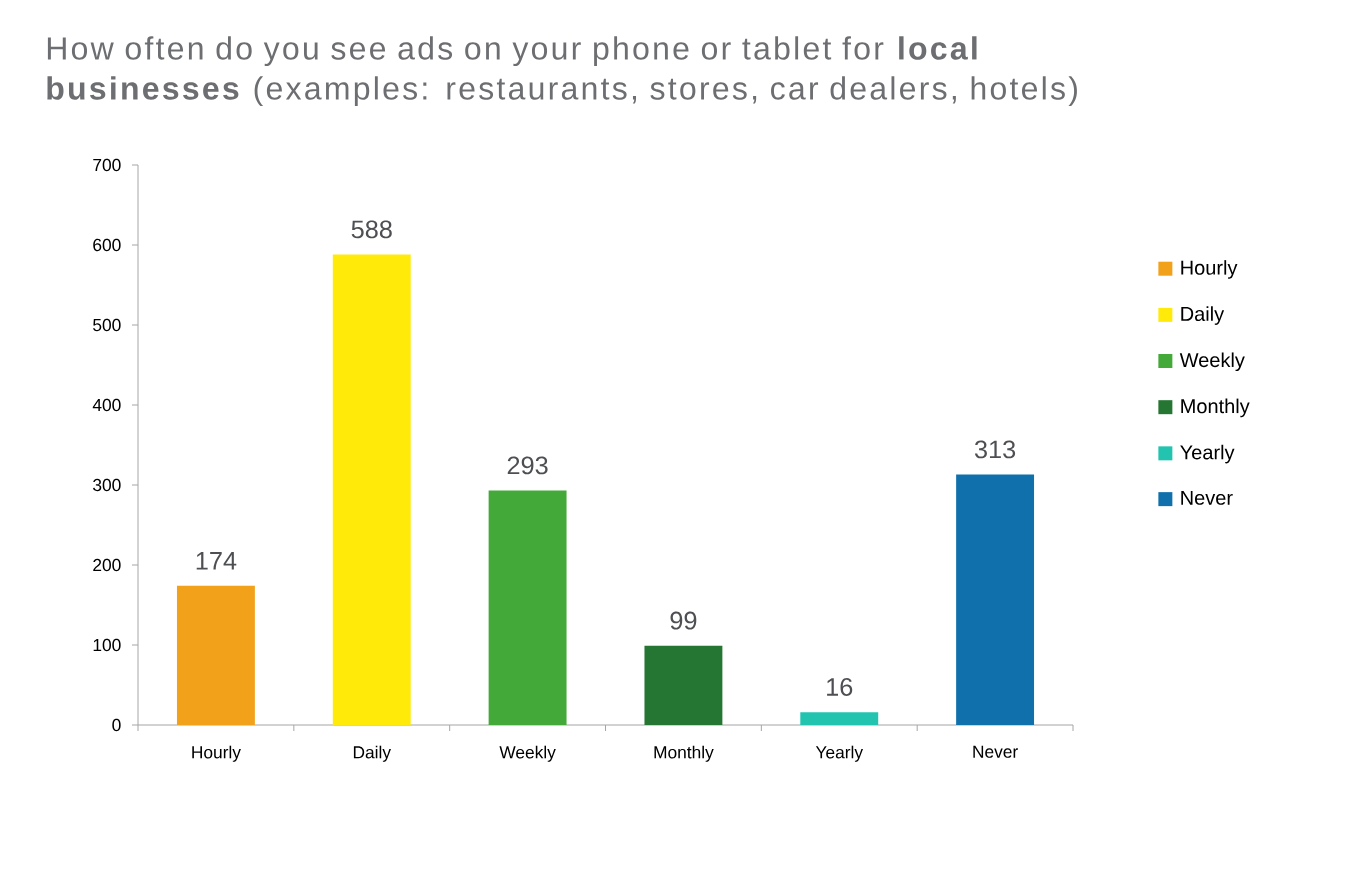 The width and height of the screenshot is (1359, 890). I want to click on x-tick-label: Yearly, so click(839, 753).